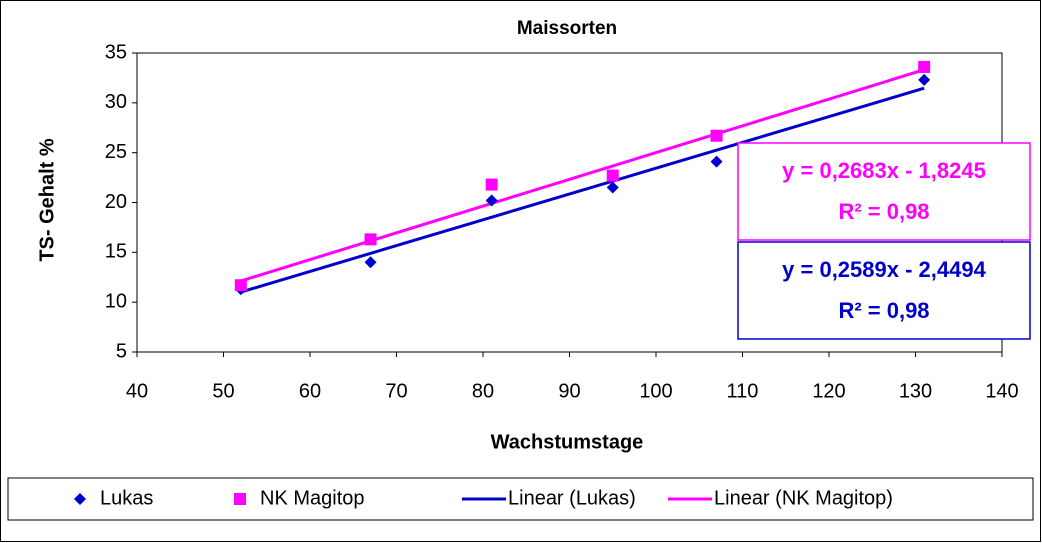  I want to click on x-tick-label: 100, so click(655, 391).